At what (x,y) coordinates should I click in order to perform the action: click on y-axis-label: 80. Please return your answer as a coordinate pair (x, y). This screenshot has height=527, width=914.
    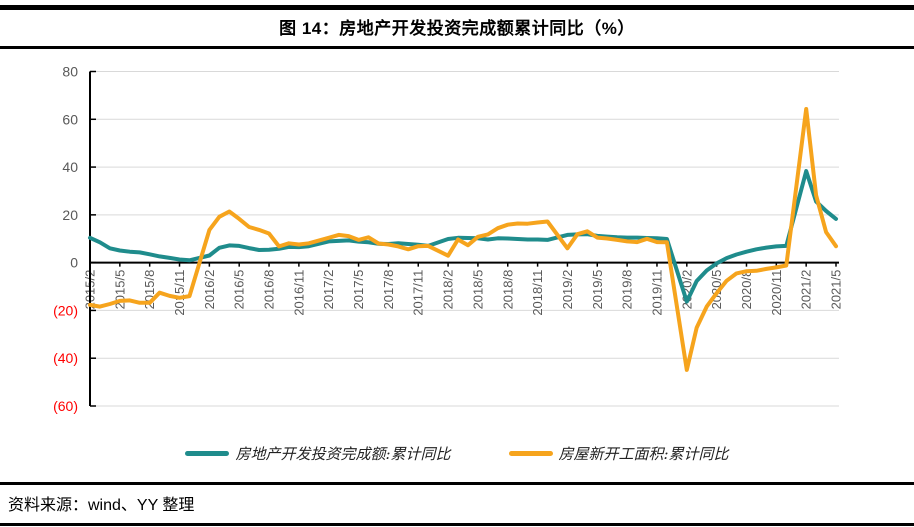
    Looking at the image, I should click on (70, 72).